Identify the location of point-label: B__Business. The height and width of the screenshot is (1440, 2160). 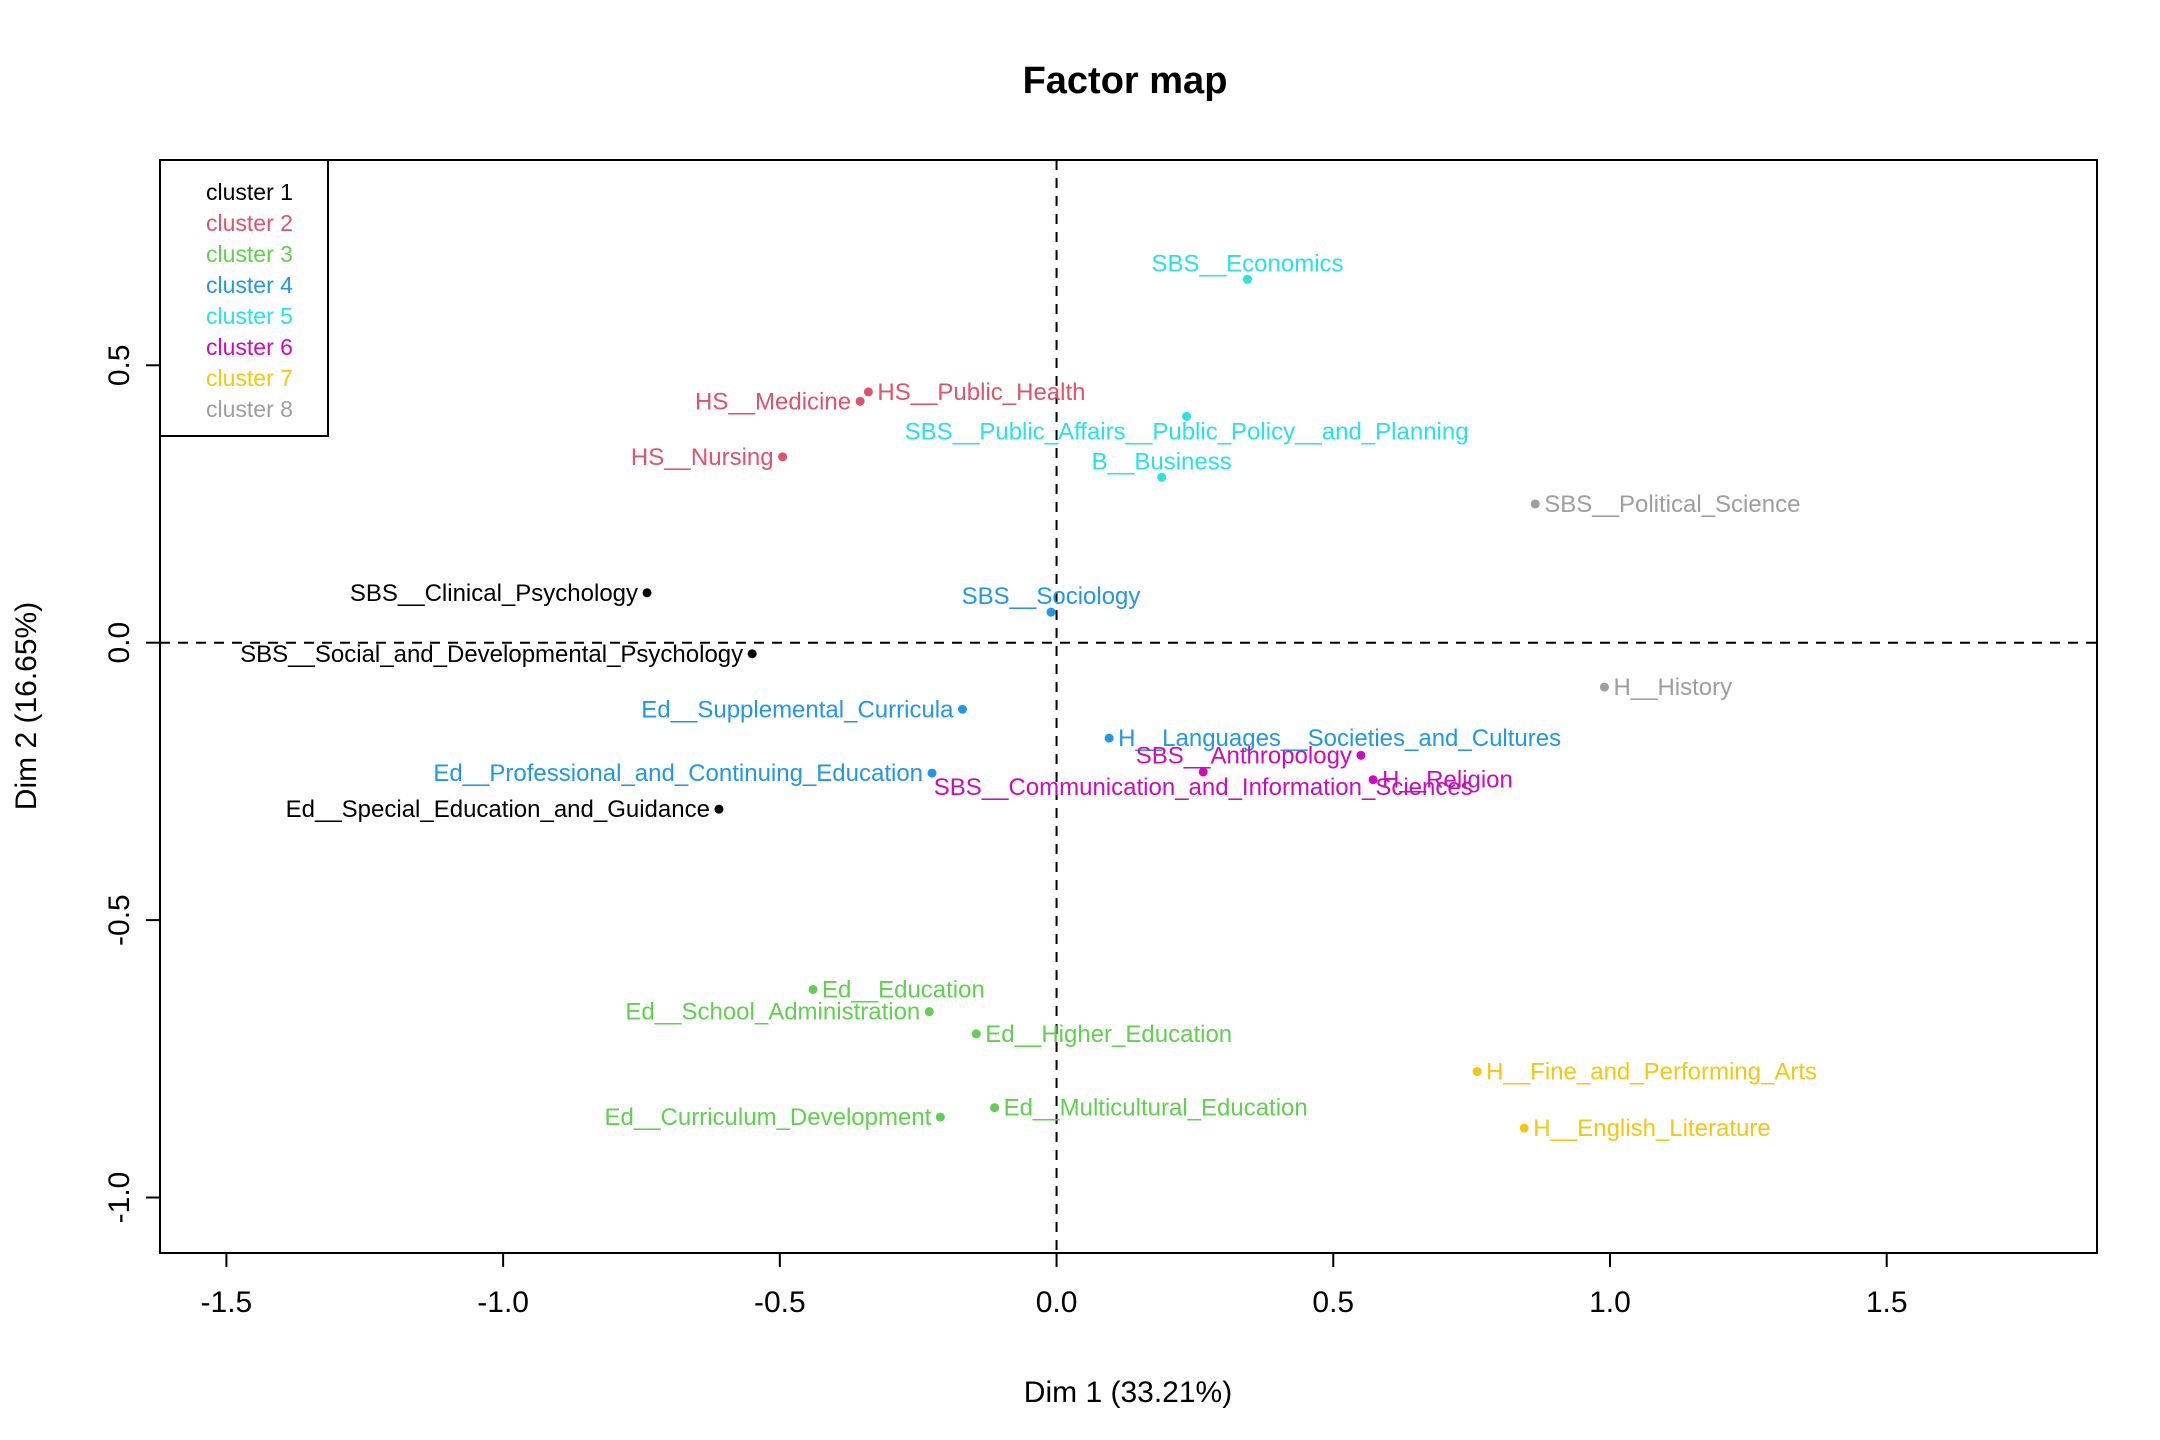
(1162, 461).